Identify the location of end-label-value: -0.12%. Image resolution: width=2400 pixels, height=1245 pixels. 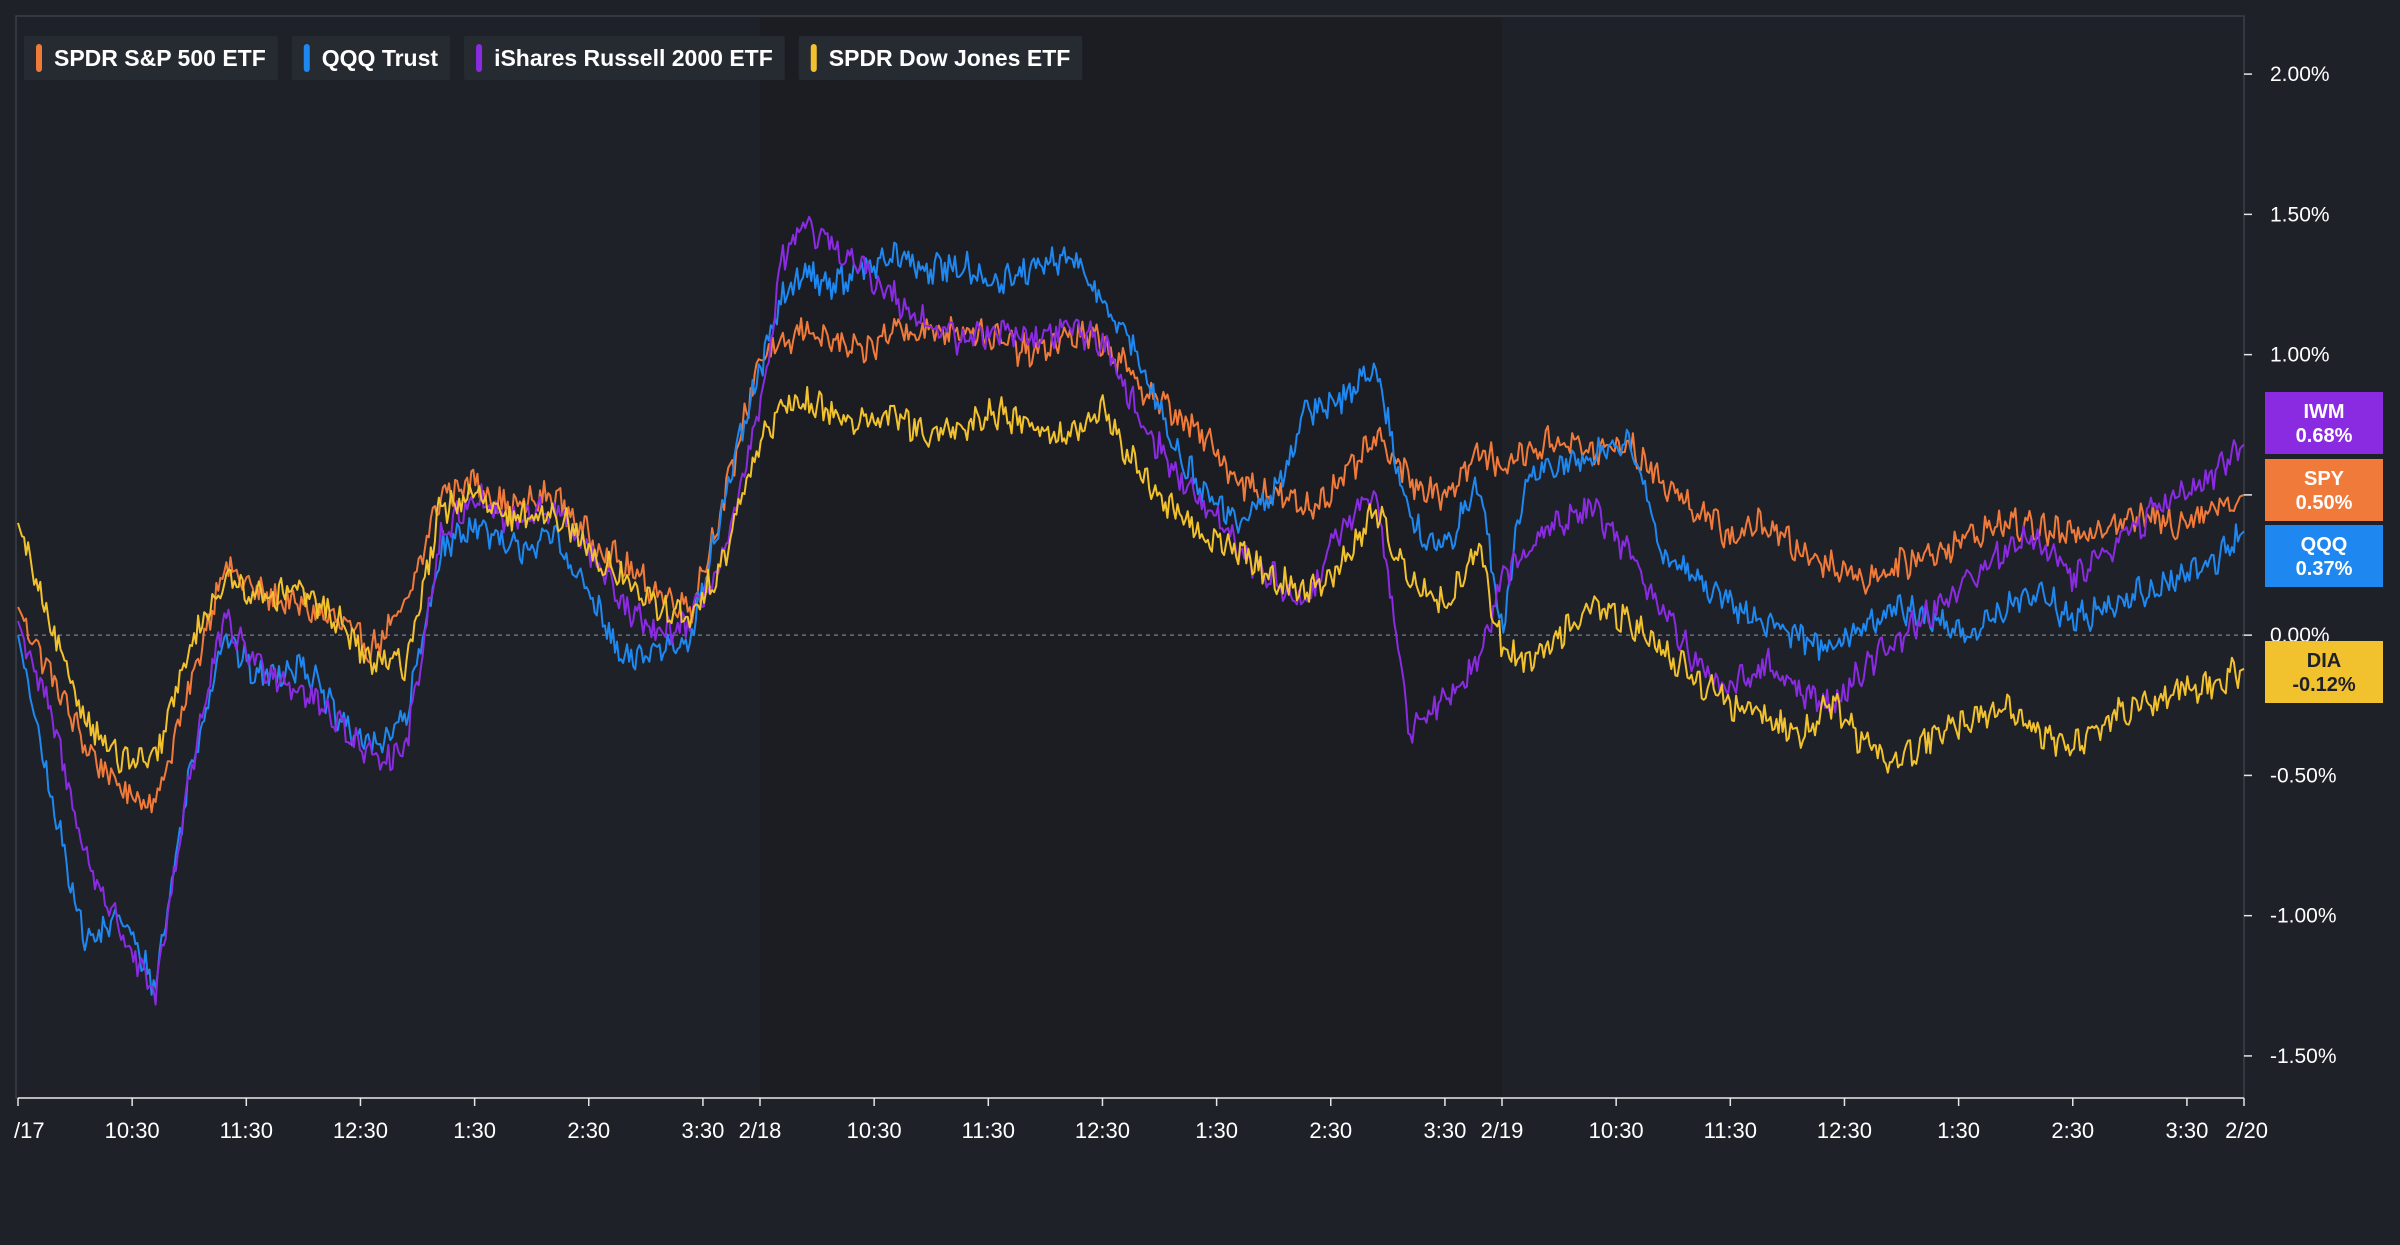
(2324, 685).